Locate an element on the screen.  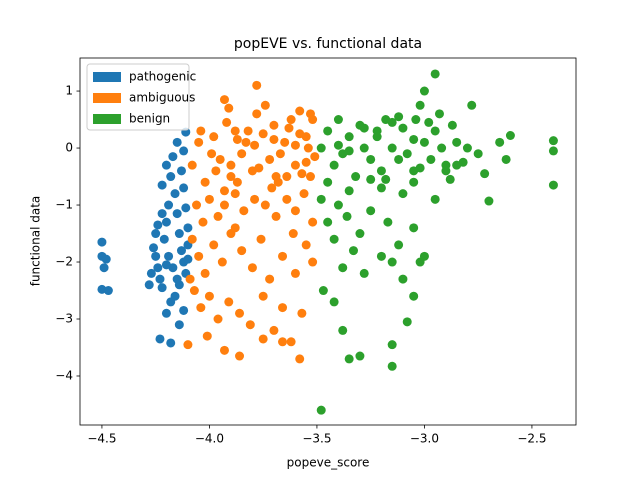
legend: pathogenic ambiguous benign is located at coordinates (141, 97).